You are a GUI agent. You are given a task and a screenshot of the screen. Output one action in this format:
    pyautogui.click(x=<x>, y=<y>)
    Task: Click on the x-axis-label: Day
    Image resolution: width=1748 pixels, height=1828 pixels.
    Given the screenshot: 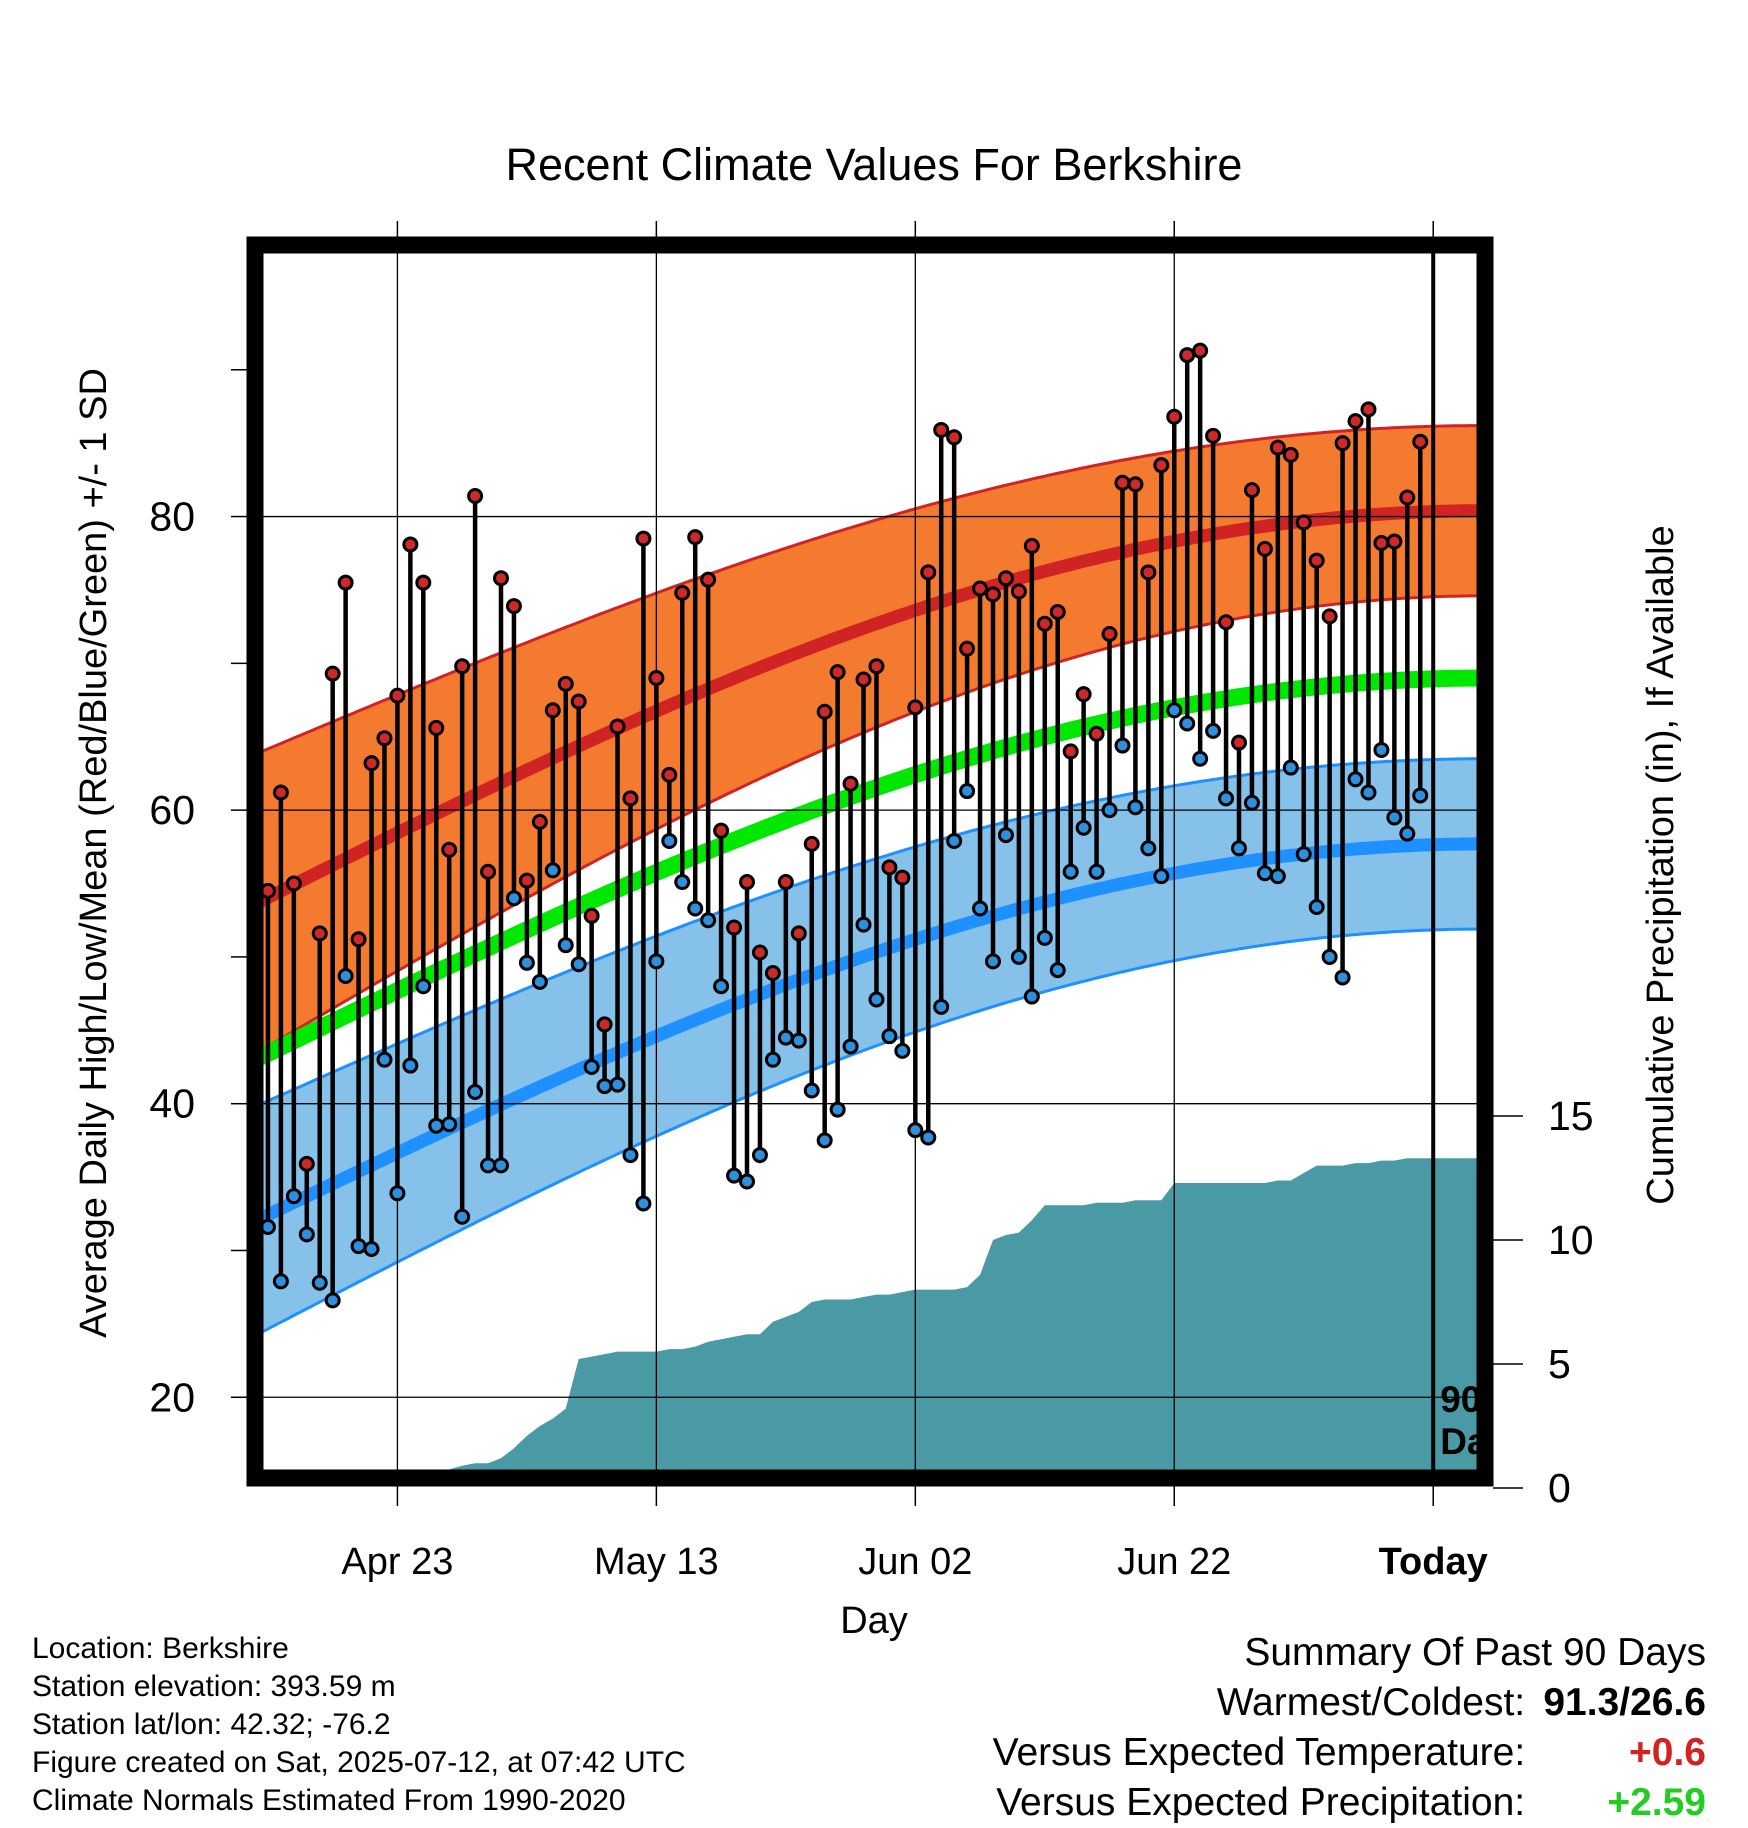 What is the action you would take?
    pyautogui.click(x=874, y=1621)
    